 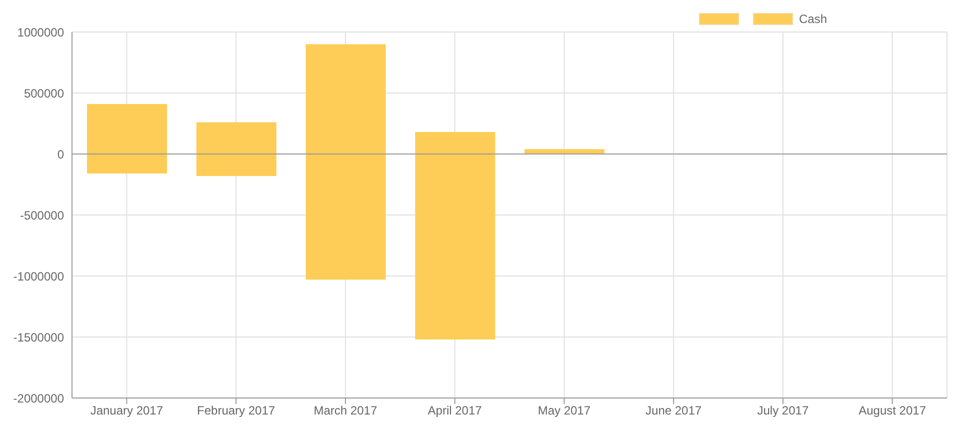 I want to click on y-tick-label: -1000000, so click(x=38, y=276).